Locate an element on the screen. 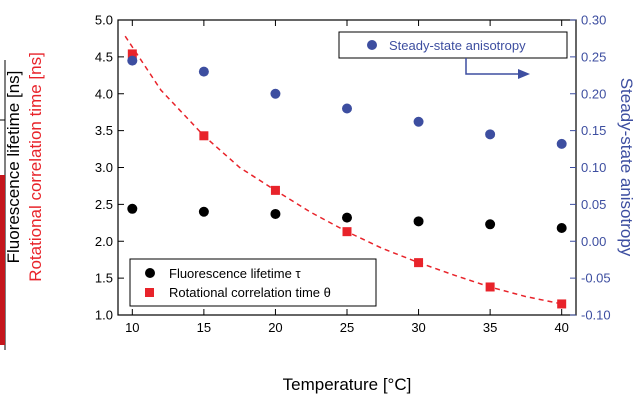  x-tick-label: 25 is located at coordinates (347, 327).